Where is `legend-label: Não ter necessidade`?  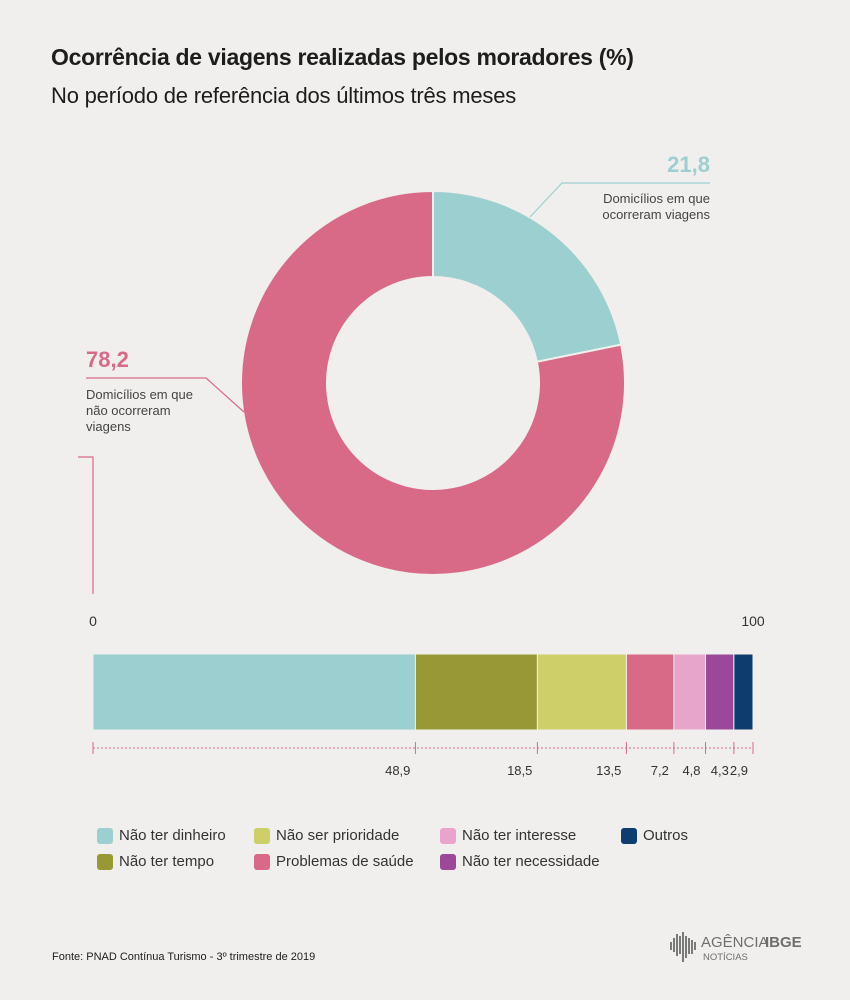
legend-label: Não ter necessidade is located at coordinates (531, 861).